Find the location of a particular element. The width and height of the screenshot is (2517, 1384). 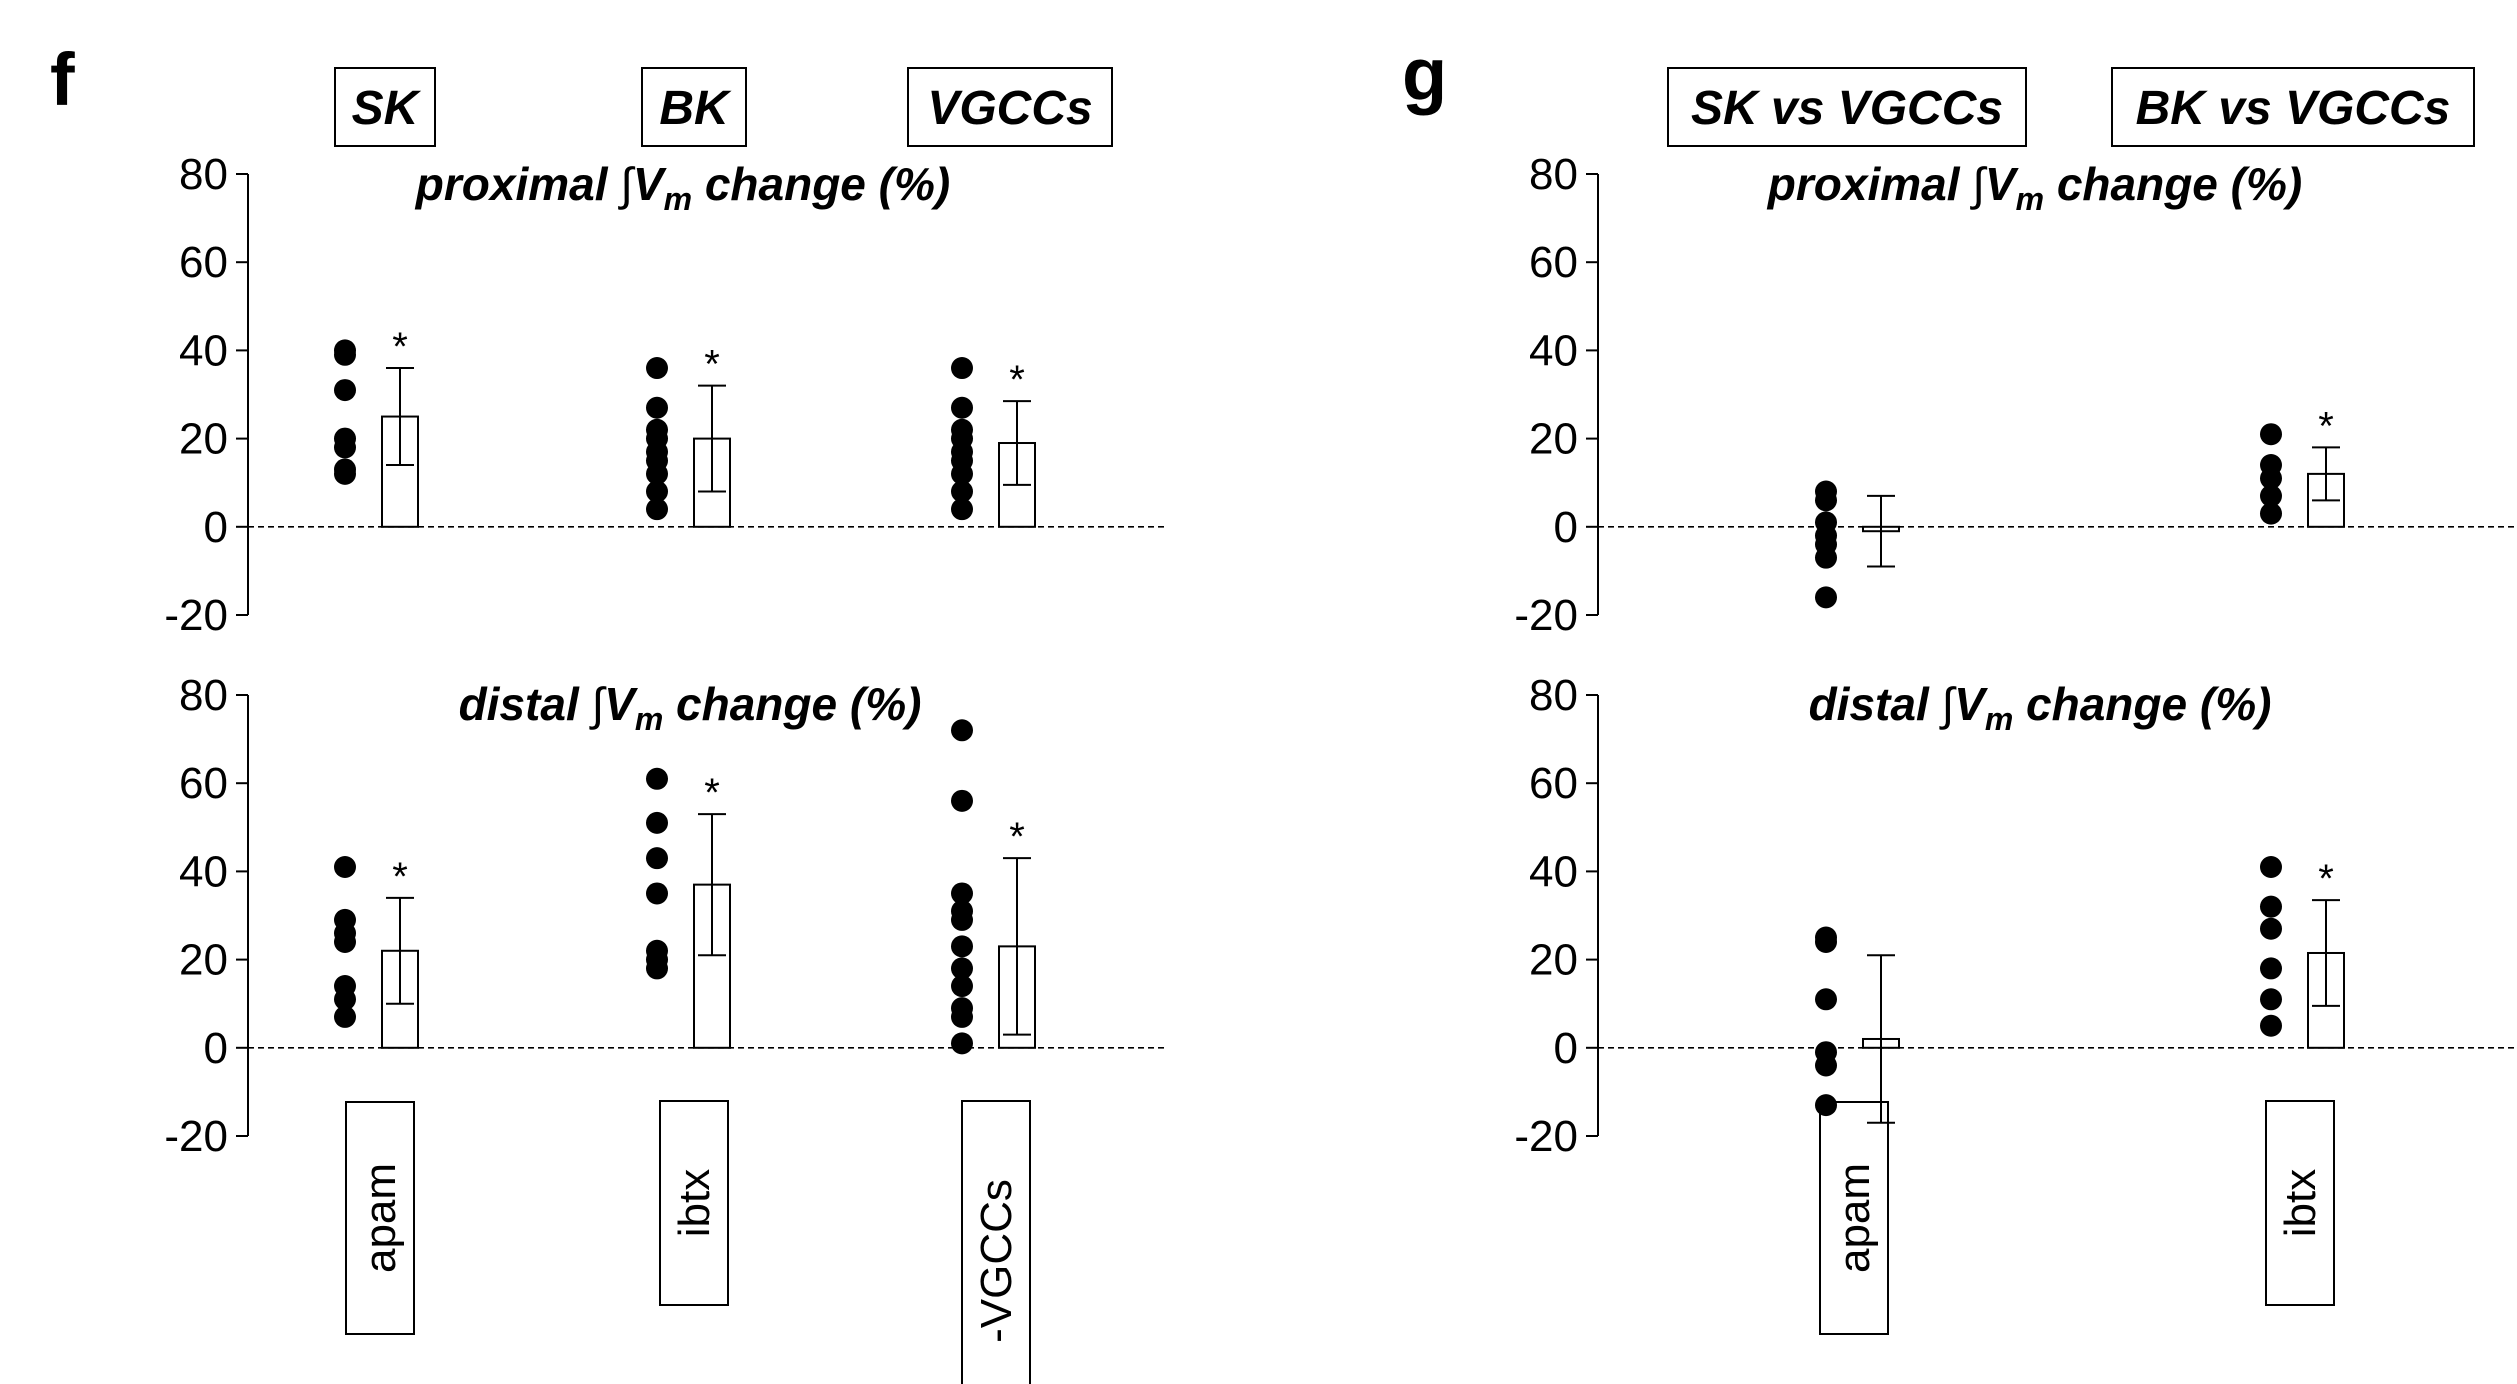

category-label-f-apam-text: apam is located at coordinates (380, 1218).